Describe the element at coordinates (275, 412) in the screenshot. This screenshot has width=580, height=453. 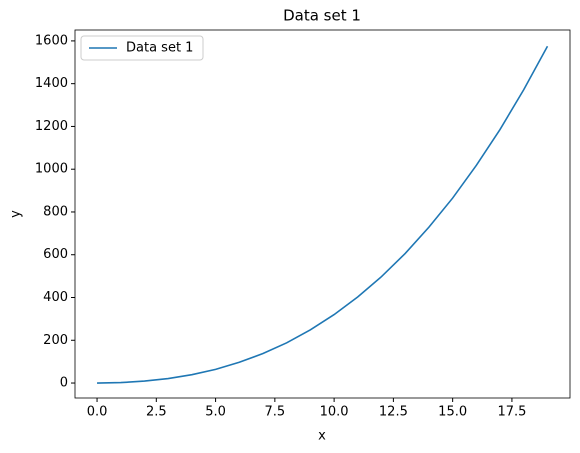
I see `x-tick-label: 7.5` at that location.